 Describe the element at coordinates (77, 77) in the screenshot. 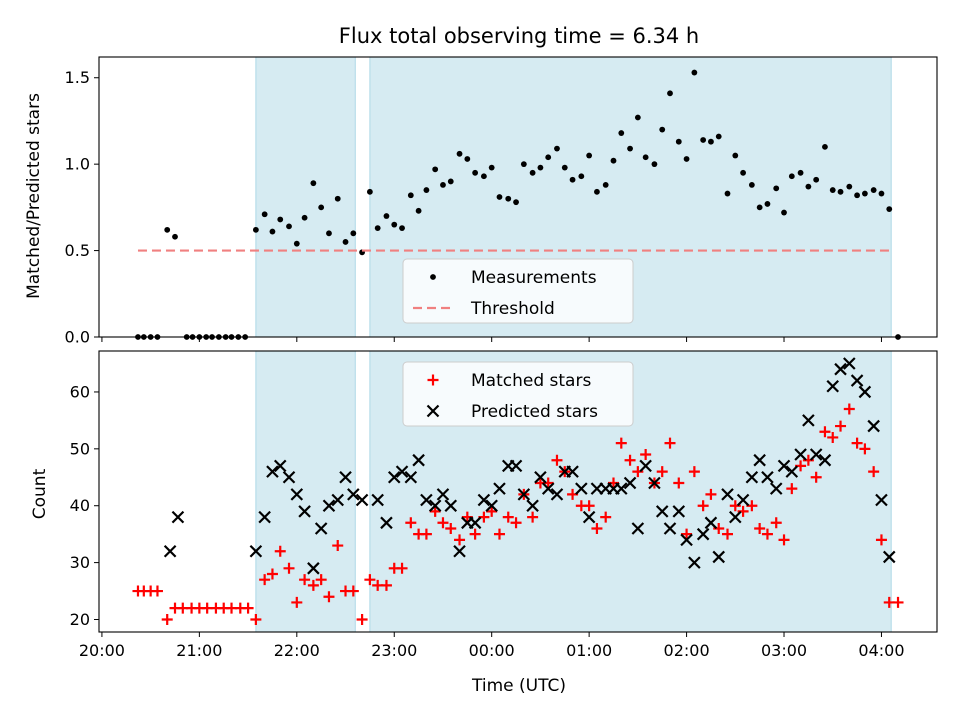

I see `y-tick-label: 1.5` at that location.